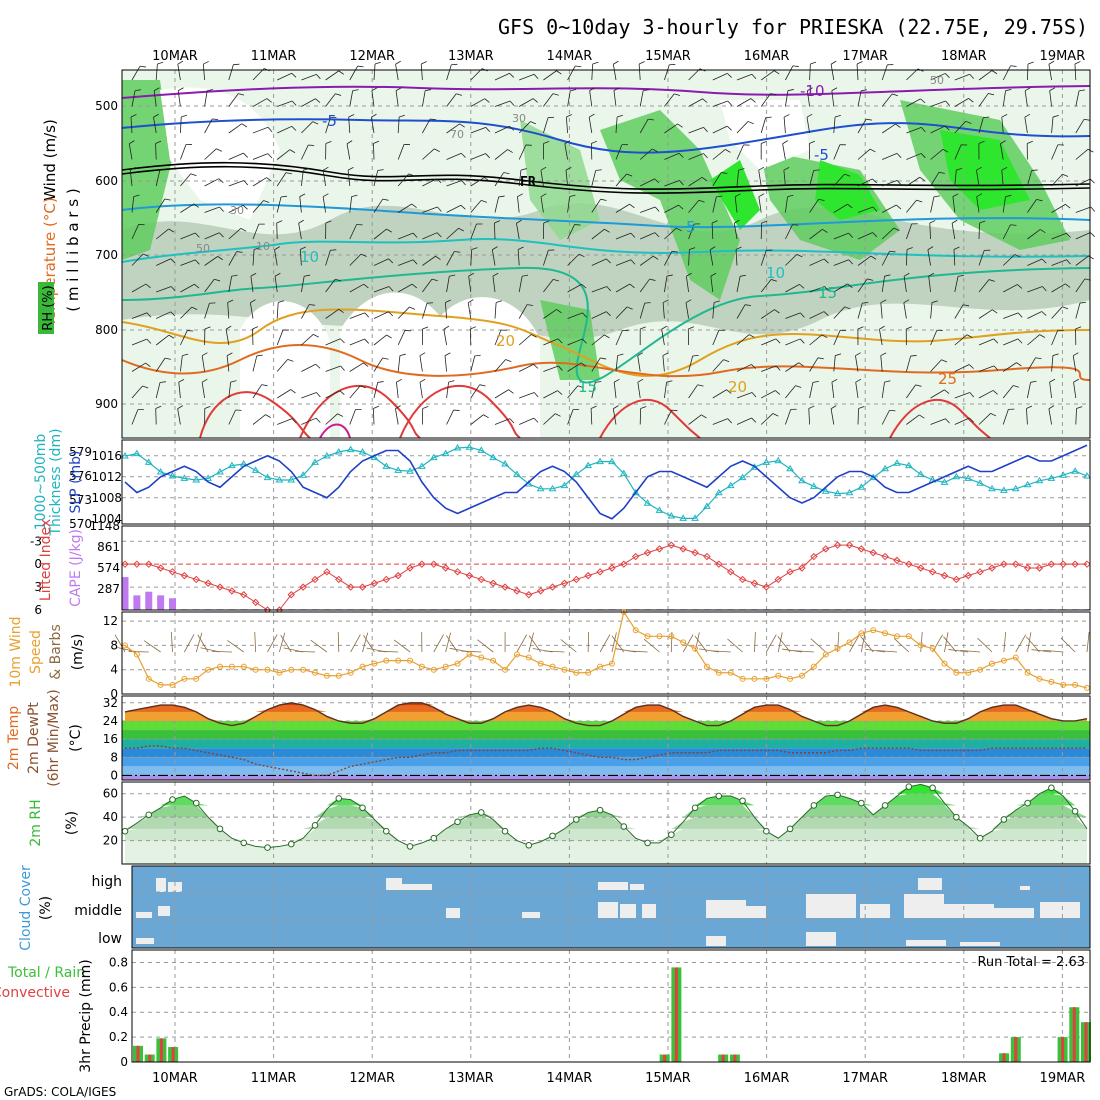  Describe the element at coordinates (606, 824) in the screenshot. I see `rh-color-bands` at that location.